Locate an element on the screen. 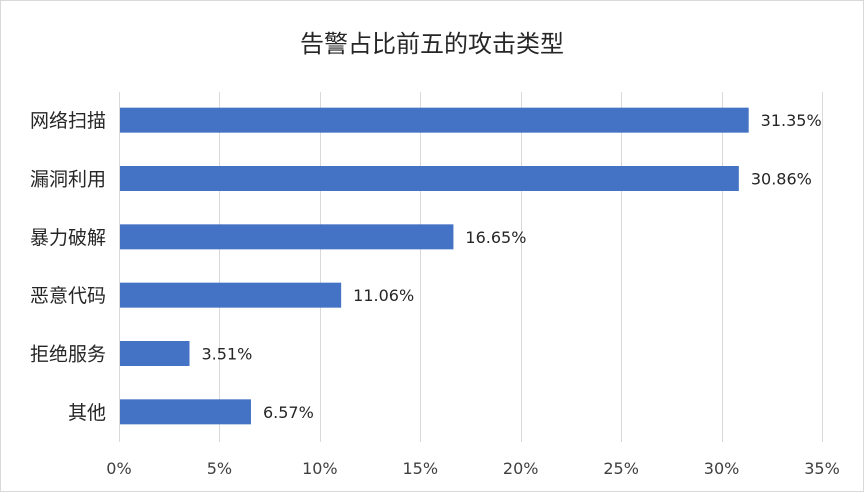 The height and width of the screenshot is (492, 864). data-label: 3.51% is located at coordinates (227, 354).